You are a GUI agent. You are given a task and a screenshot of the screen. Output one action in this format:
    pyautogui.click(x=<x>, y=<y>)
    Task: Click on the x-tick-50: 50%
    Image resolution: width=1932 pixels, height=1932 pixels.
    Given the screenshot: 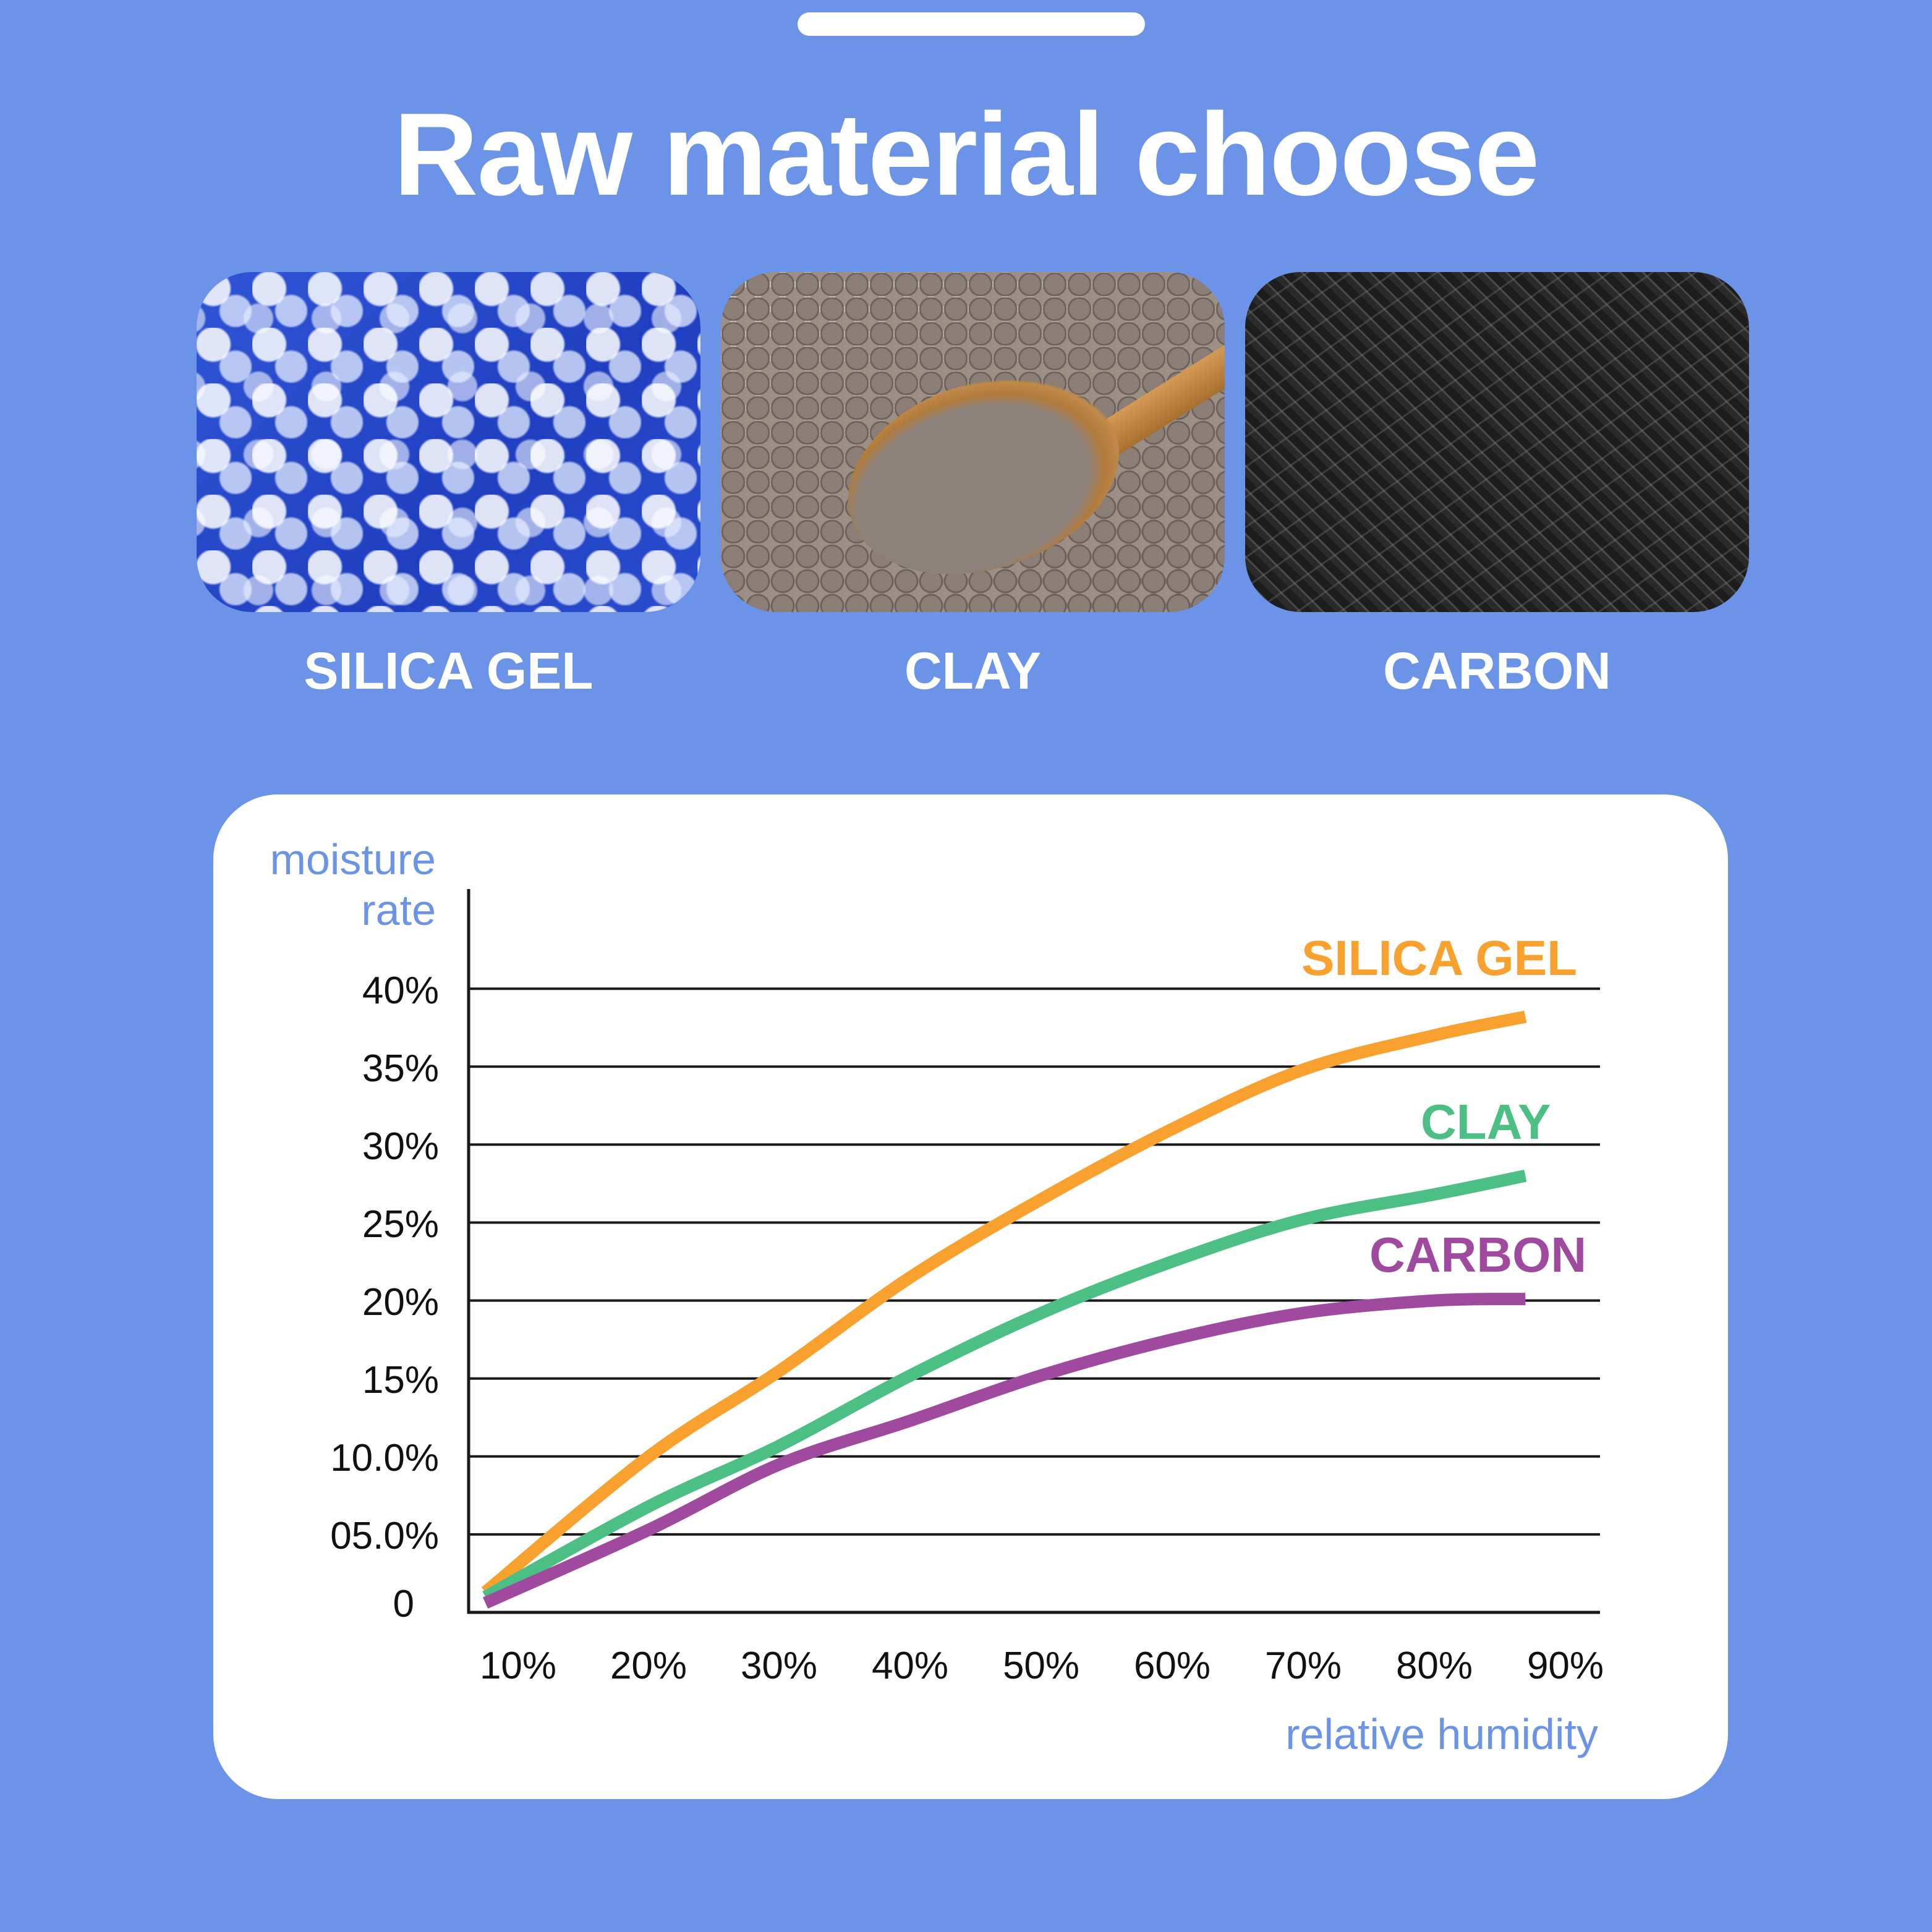 What is the action you would take?
    pyautogui.click(x=1041, y=1666)
    